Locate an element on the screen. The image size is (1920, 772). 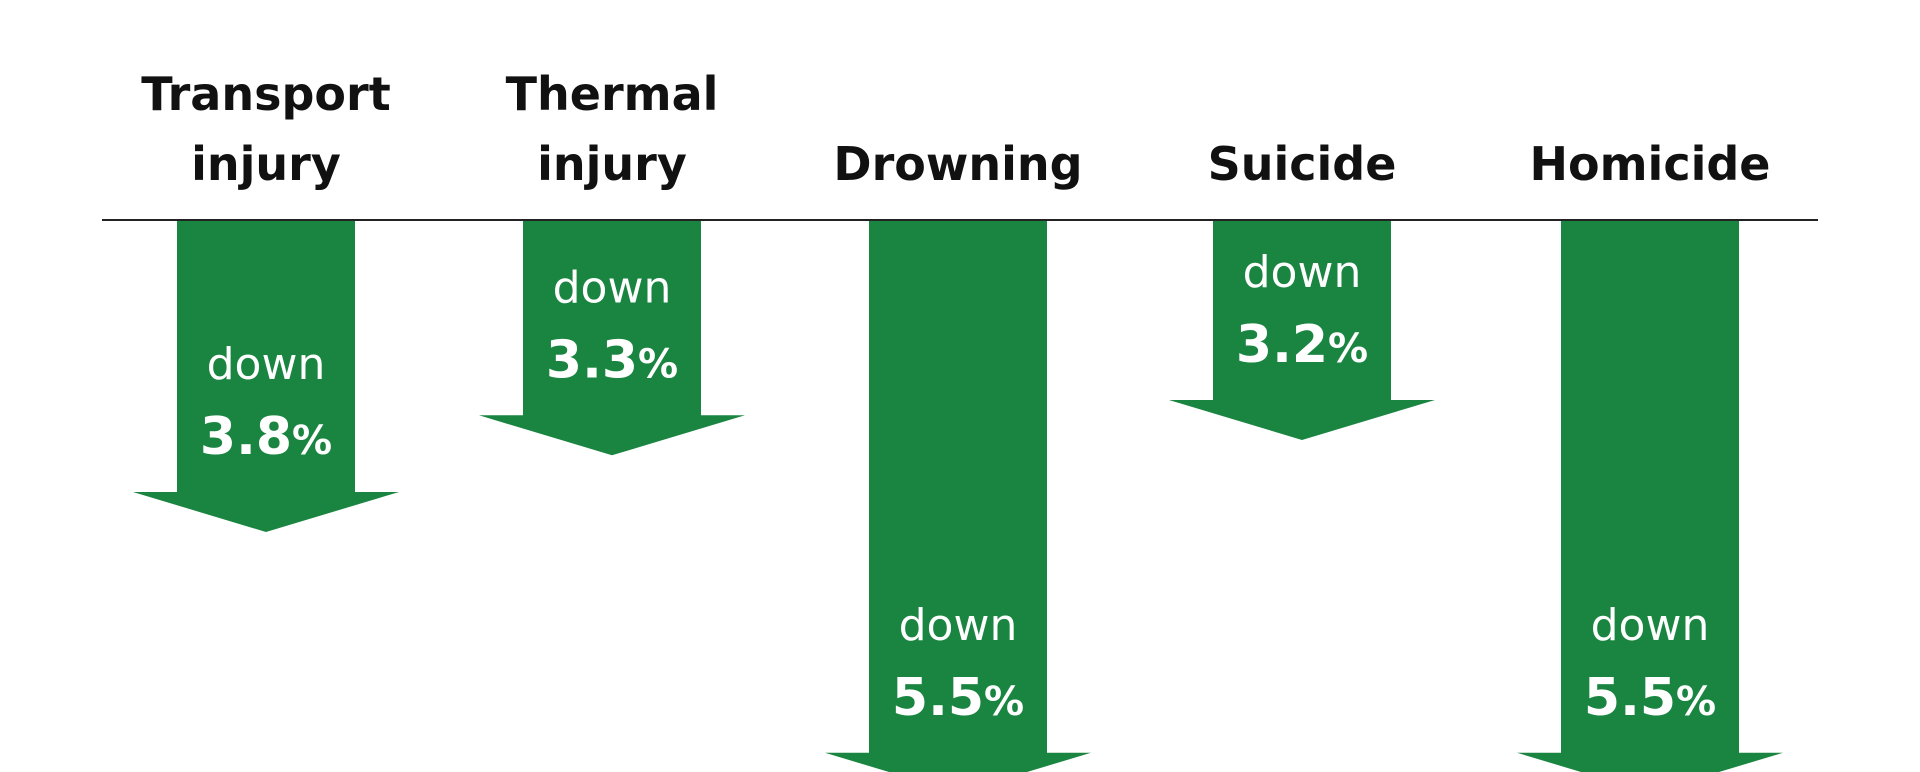
value-number: 3.2 is located at coordinates (1282, 345).